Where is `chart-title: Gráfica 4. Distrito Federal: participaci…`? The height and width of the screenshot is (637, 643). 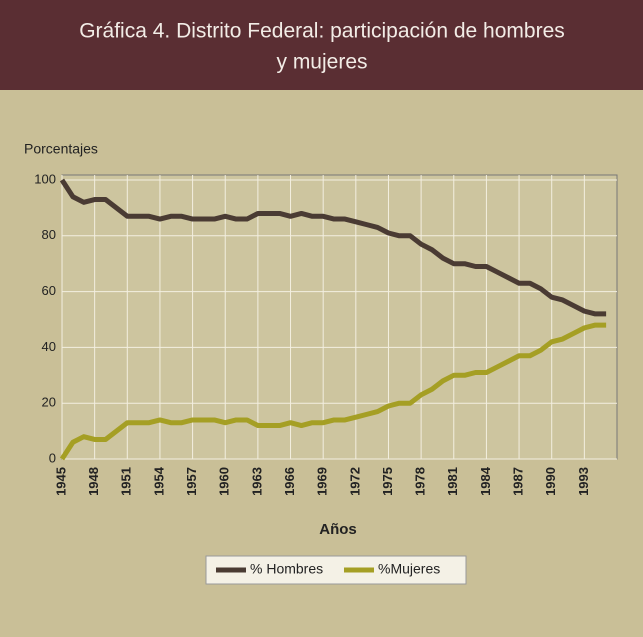
chart-title: Gráfica 4. Distrito Federal: participaci… is located at coordinates (322, 31).